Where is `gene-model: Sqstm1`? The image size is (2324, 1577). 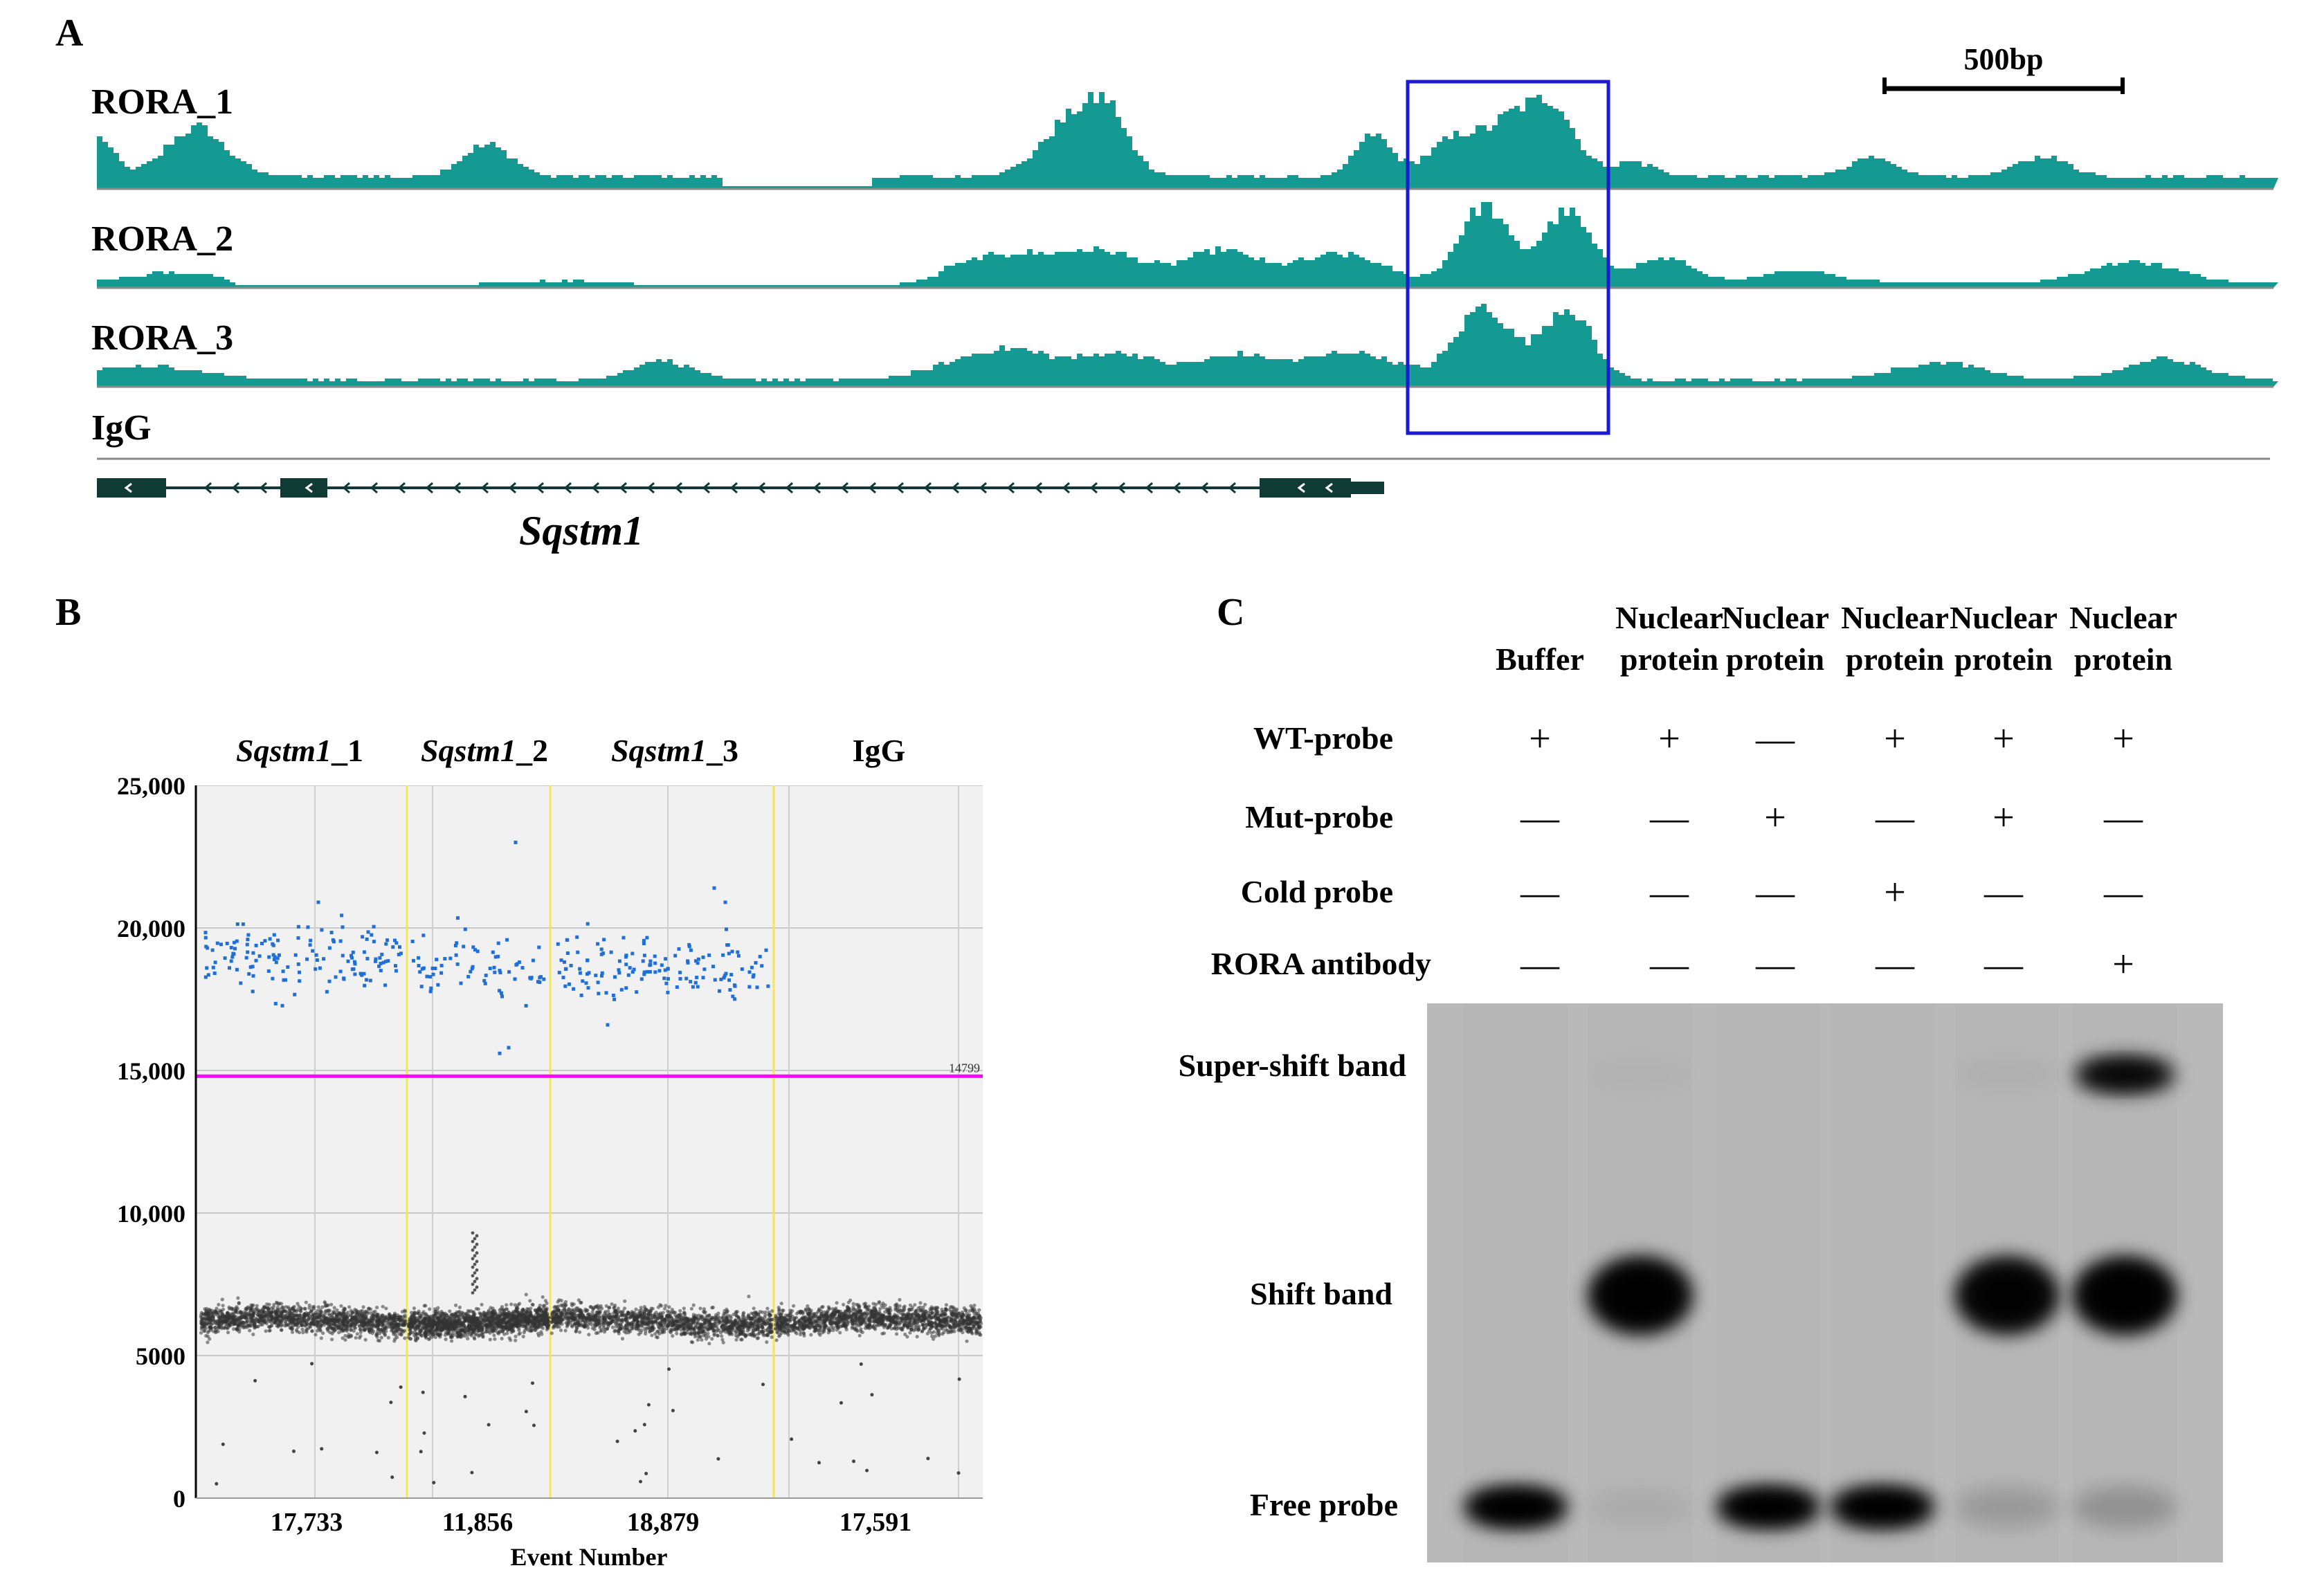 gene-model: Sqstm1 is located at coordinates (740, 516).